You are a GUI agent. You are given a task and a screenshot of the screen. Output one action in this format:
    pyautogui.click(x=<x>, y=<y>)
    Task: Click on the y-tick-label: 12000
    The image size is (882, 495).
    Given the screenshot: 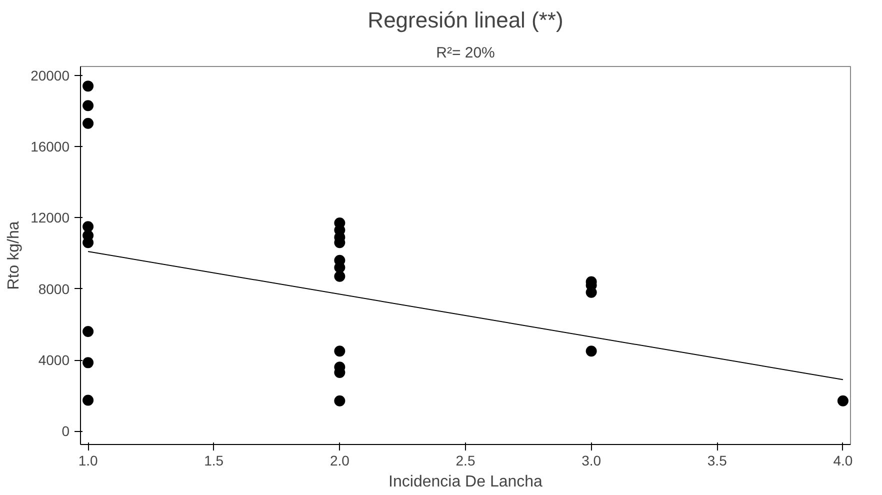 What is the action you would take?
    pyautogui.click(x=50, y=218)
    